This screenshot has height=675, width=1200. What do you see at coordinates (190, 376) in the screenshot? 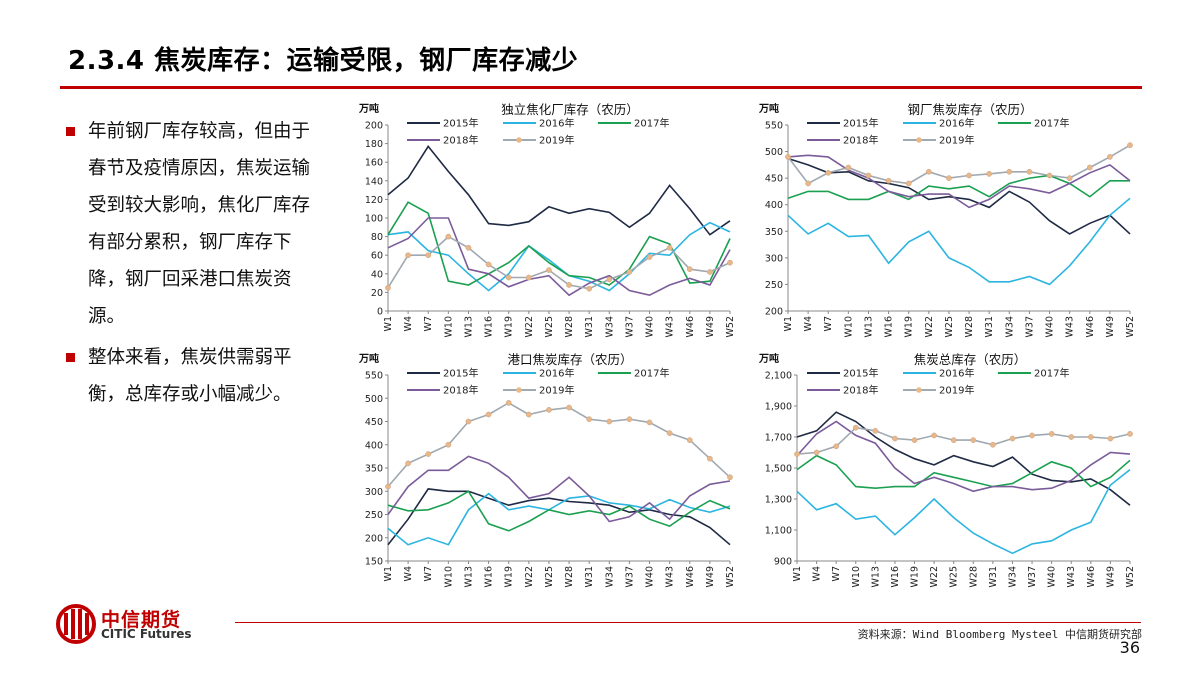
I see `bullet-text: 整体来看，焦炭供需弱平衡，总库存或小幅减少。` at bounding box center [190, 376].